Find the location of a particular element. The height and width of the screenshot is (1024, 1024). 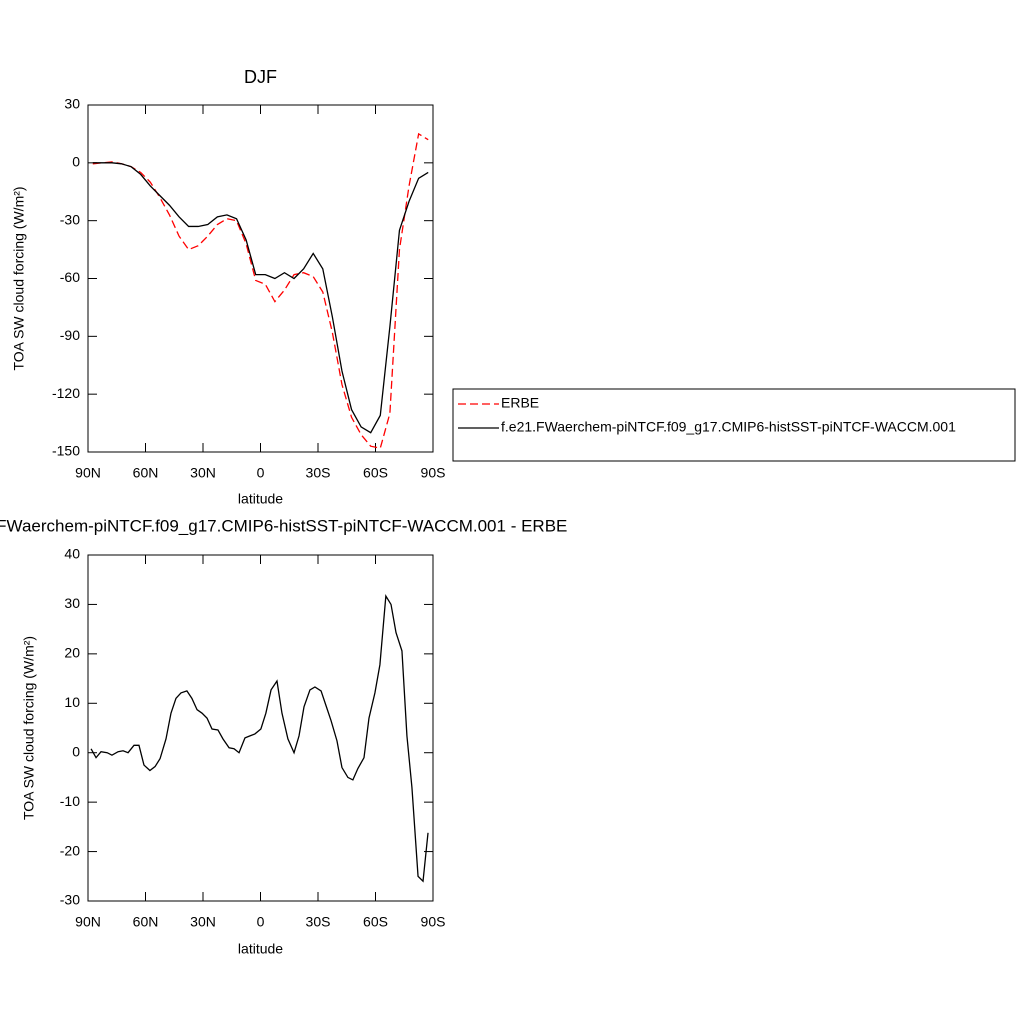

legend-box is located at coordinates (734, 425).